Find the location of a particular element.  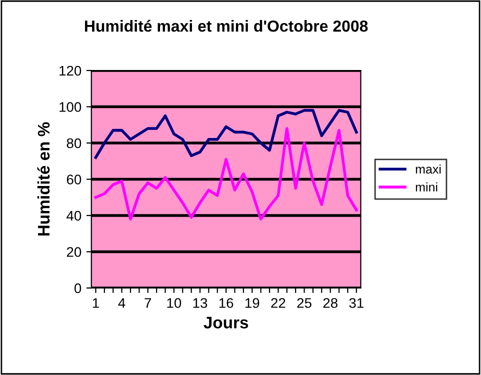

y-tick-label: 80 is located at coordinates (74, 143).